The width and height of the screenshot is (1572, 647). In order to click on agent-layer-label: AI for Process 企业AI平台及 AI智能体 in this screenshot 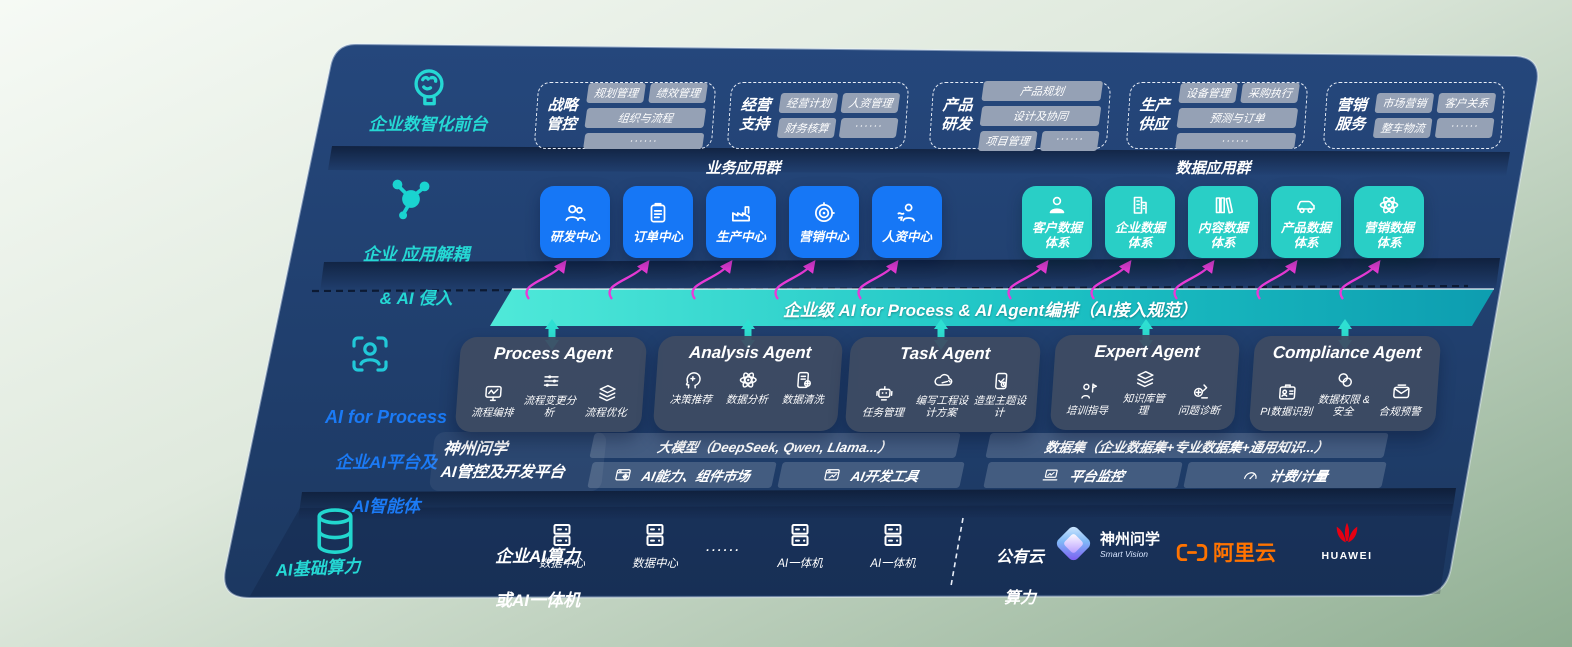, I will do `click(386, 451)`.